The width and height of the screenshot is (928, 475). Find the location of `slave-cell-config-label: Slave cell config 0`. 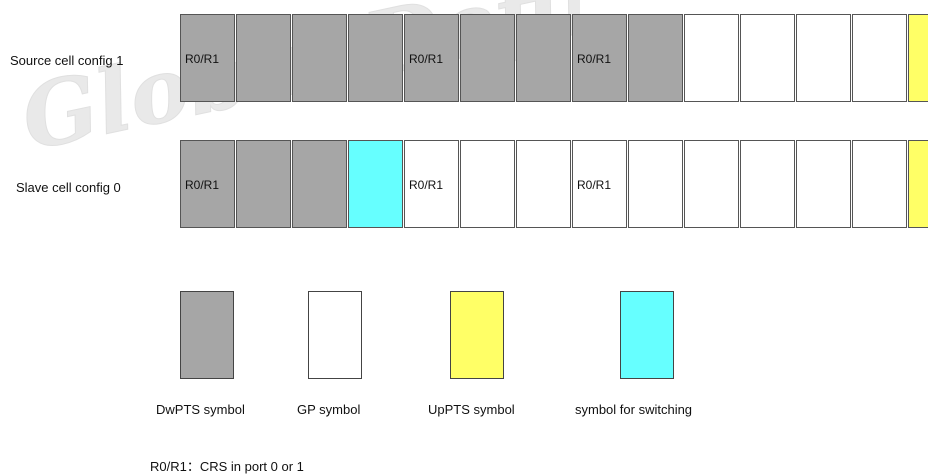

slave-cell-config-label: Slave cell config 0 is located at coordinates (68, 187).